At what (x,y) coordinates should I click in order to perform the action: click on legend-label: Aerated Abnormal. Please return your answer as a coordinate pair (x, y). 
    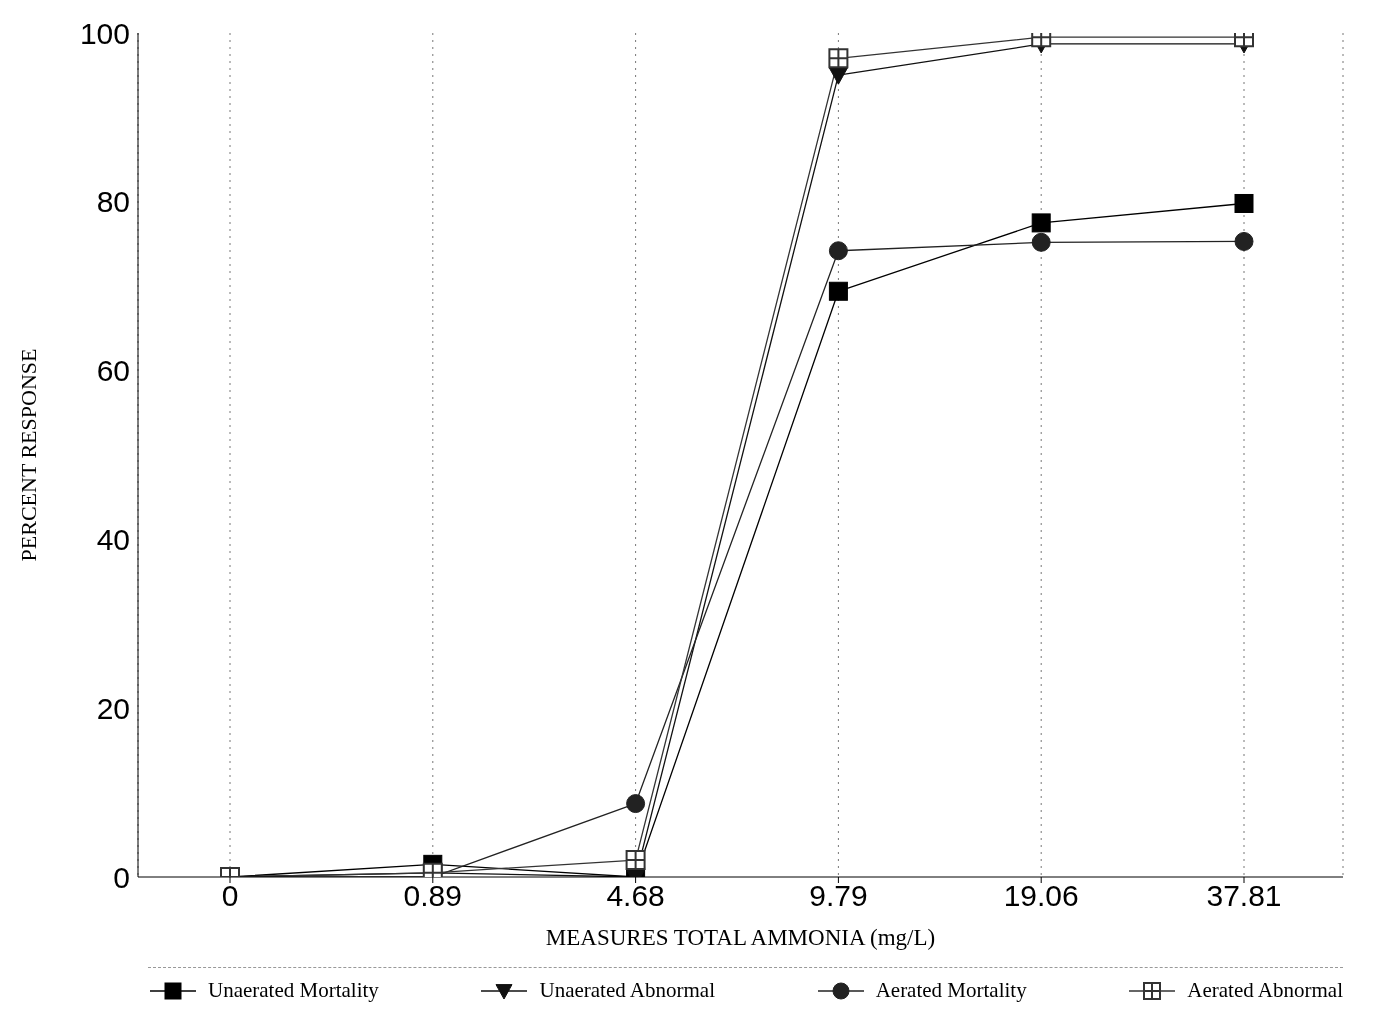
    Looking at the image, I should click on (1265, 990).